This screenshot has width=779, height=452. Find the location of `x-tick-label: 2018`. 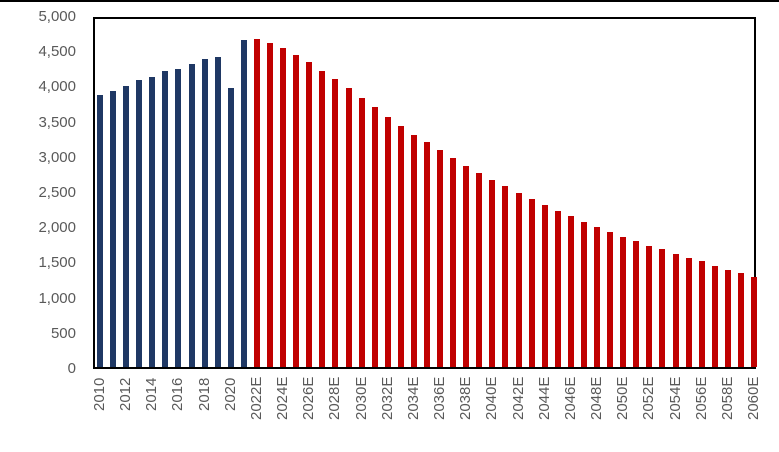

x-tick-label: 2018 is located at coordinates (204, 395).